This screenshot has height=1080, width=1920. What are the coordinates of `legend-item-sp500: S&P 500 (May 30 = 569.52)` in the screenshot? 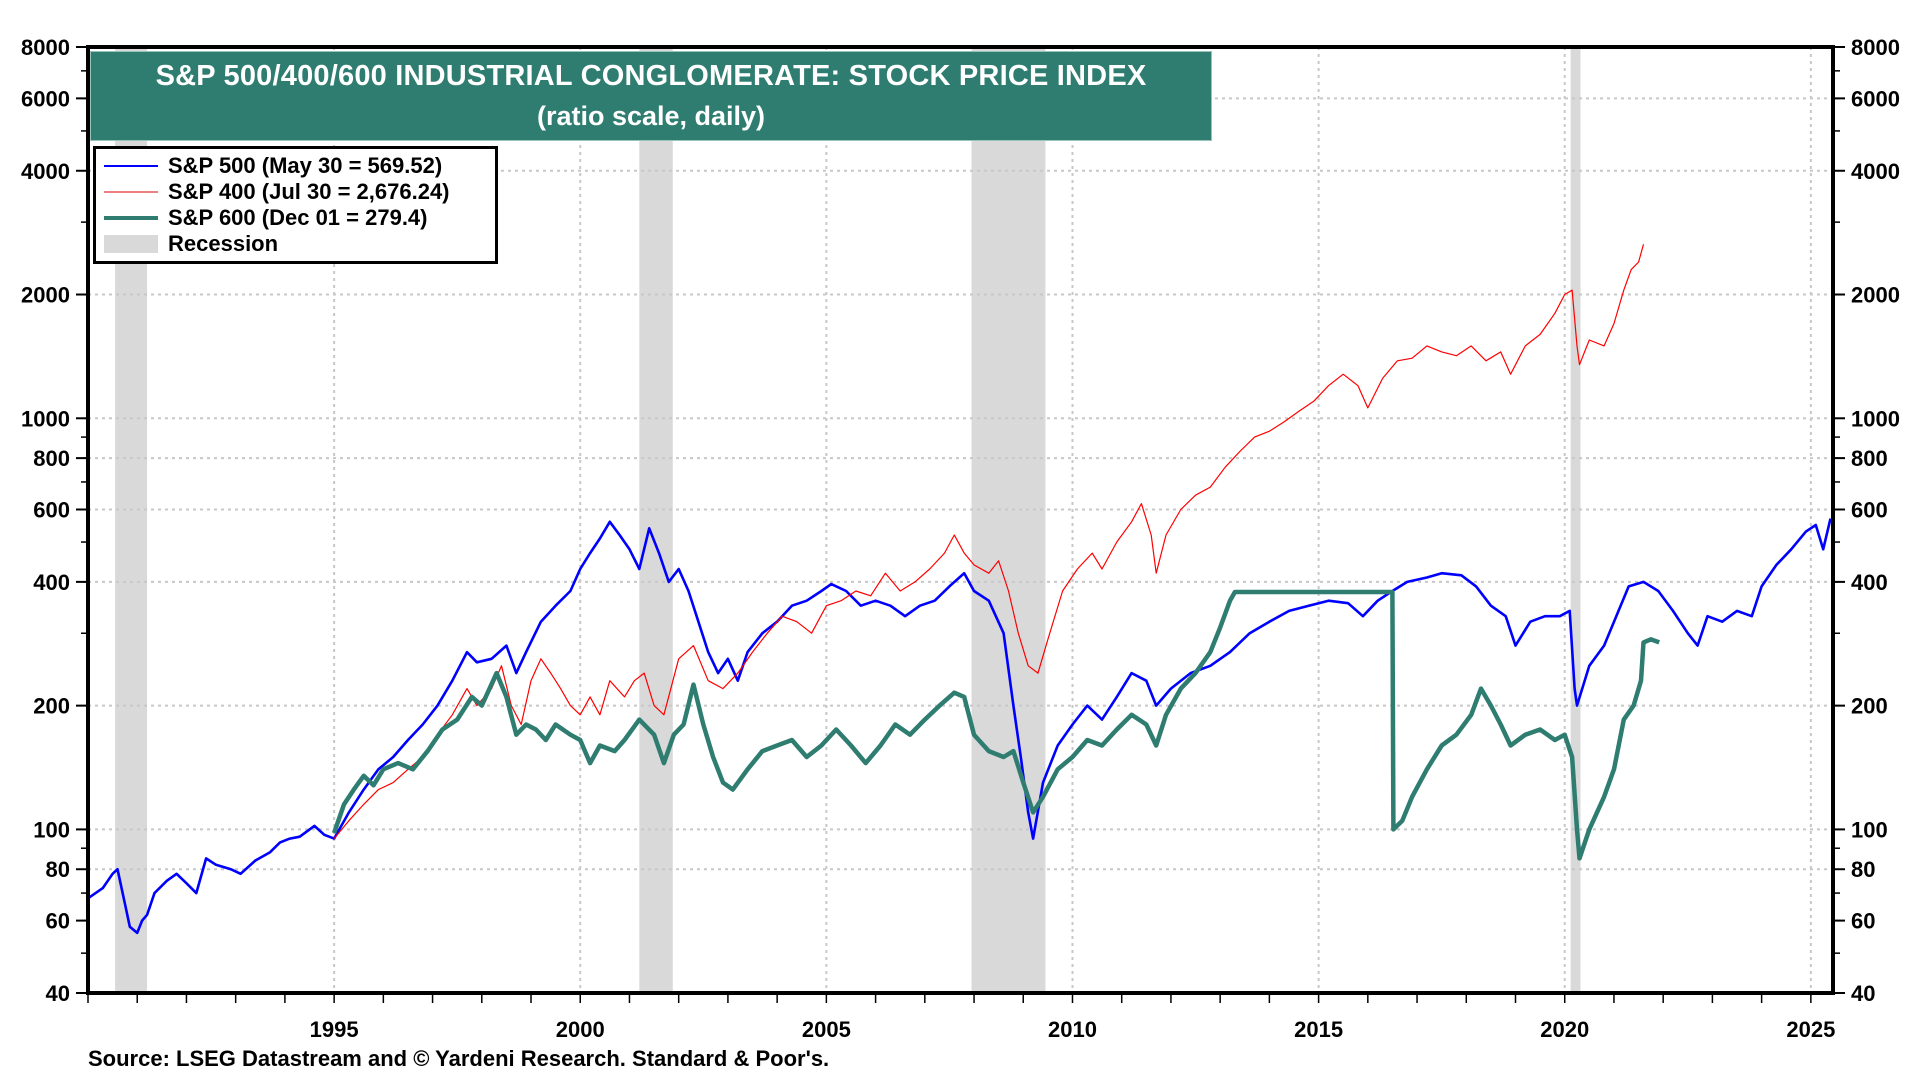 It's located at (273, 166).